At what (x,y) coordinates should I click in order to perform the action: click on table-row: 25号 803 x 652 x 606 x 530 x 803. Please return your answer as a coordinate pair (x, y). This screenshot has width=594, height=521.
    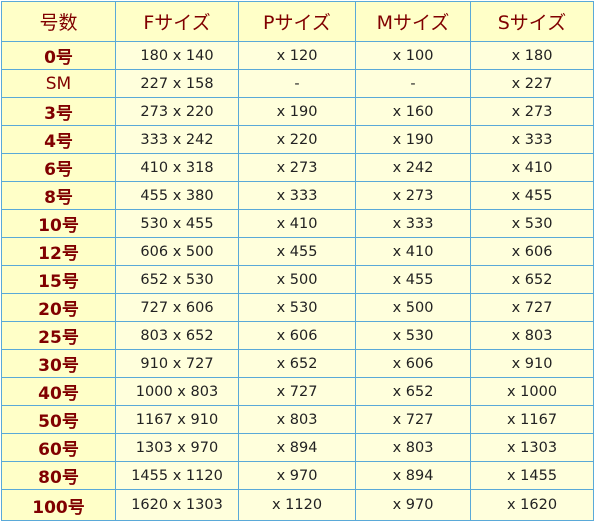
    Looking at the image, I should click on (297, 335).